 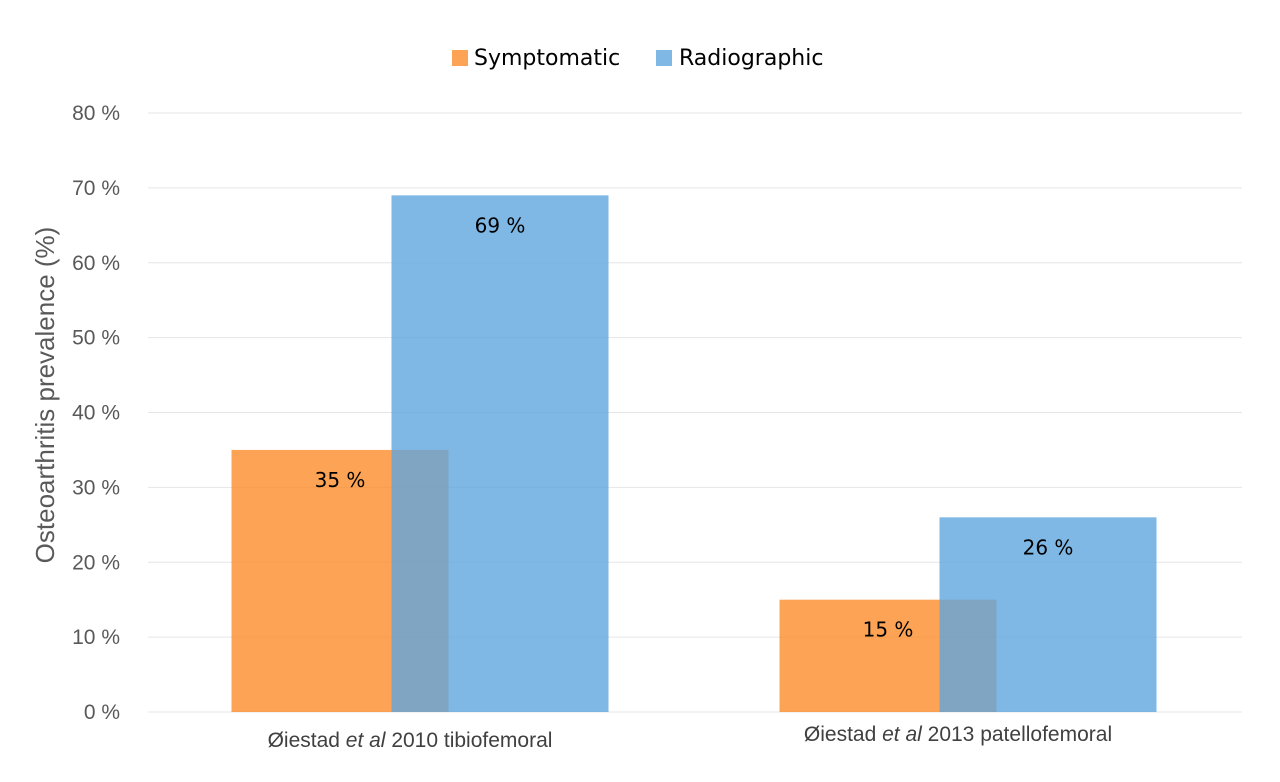 I want to click on y-tick-label: 70 %, so click(x=96, y=188).